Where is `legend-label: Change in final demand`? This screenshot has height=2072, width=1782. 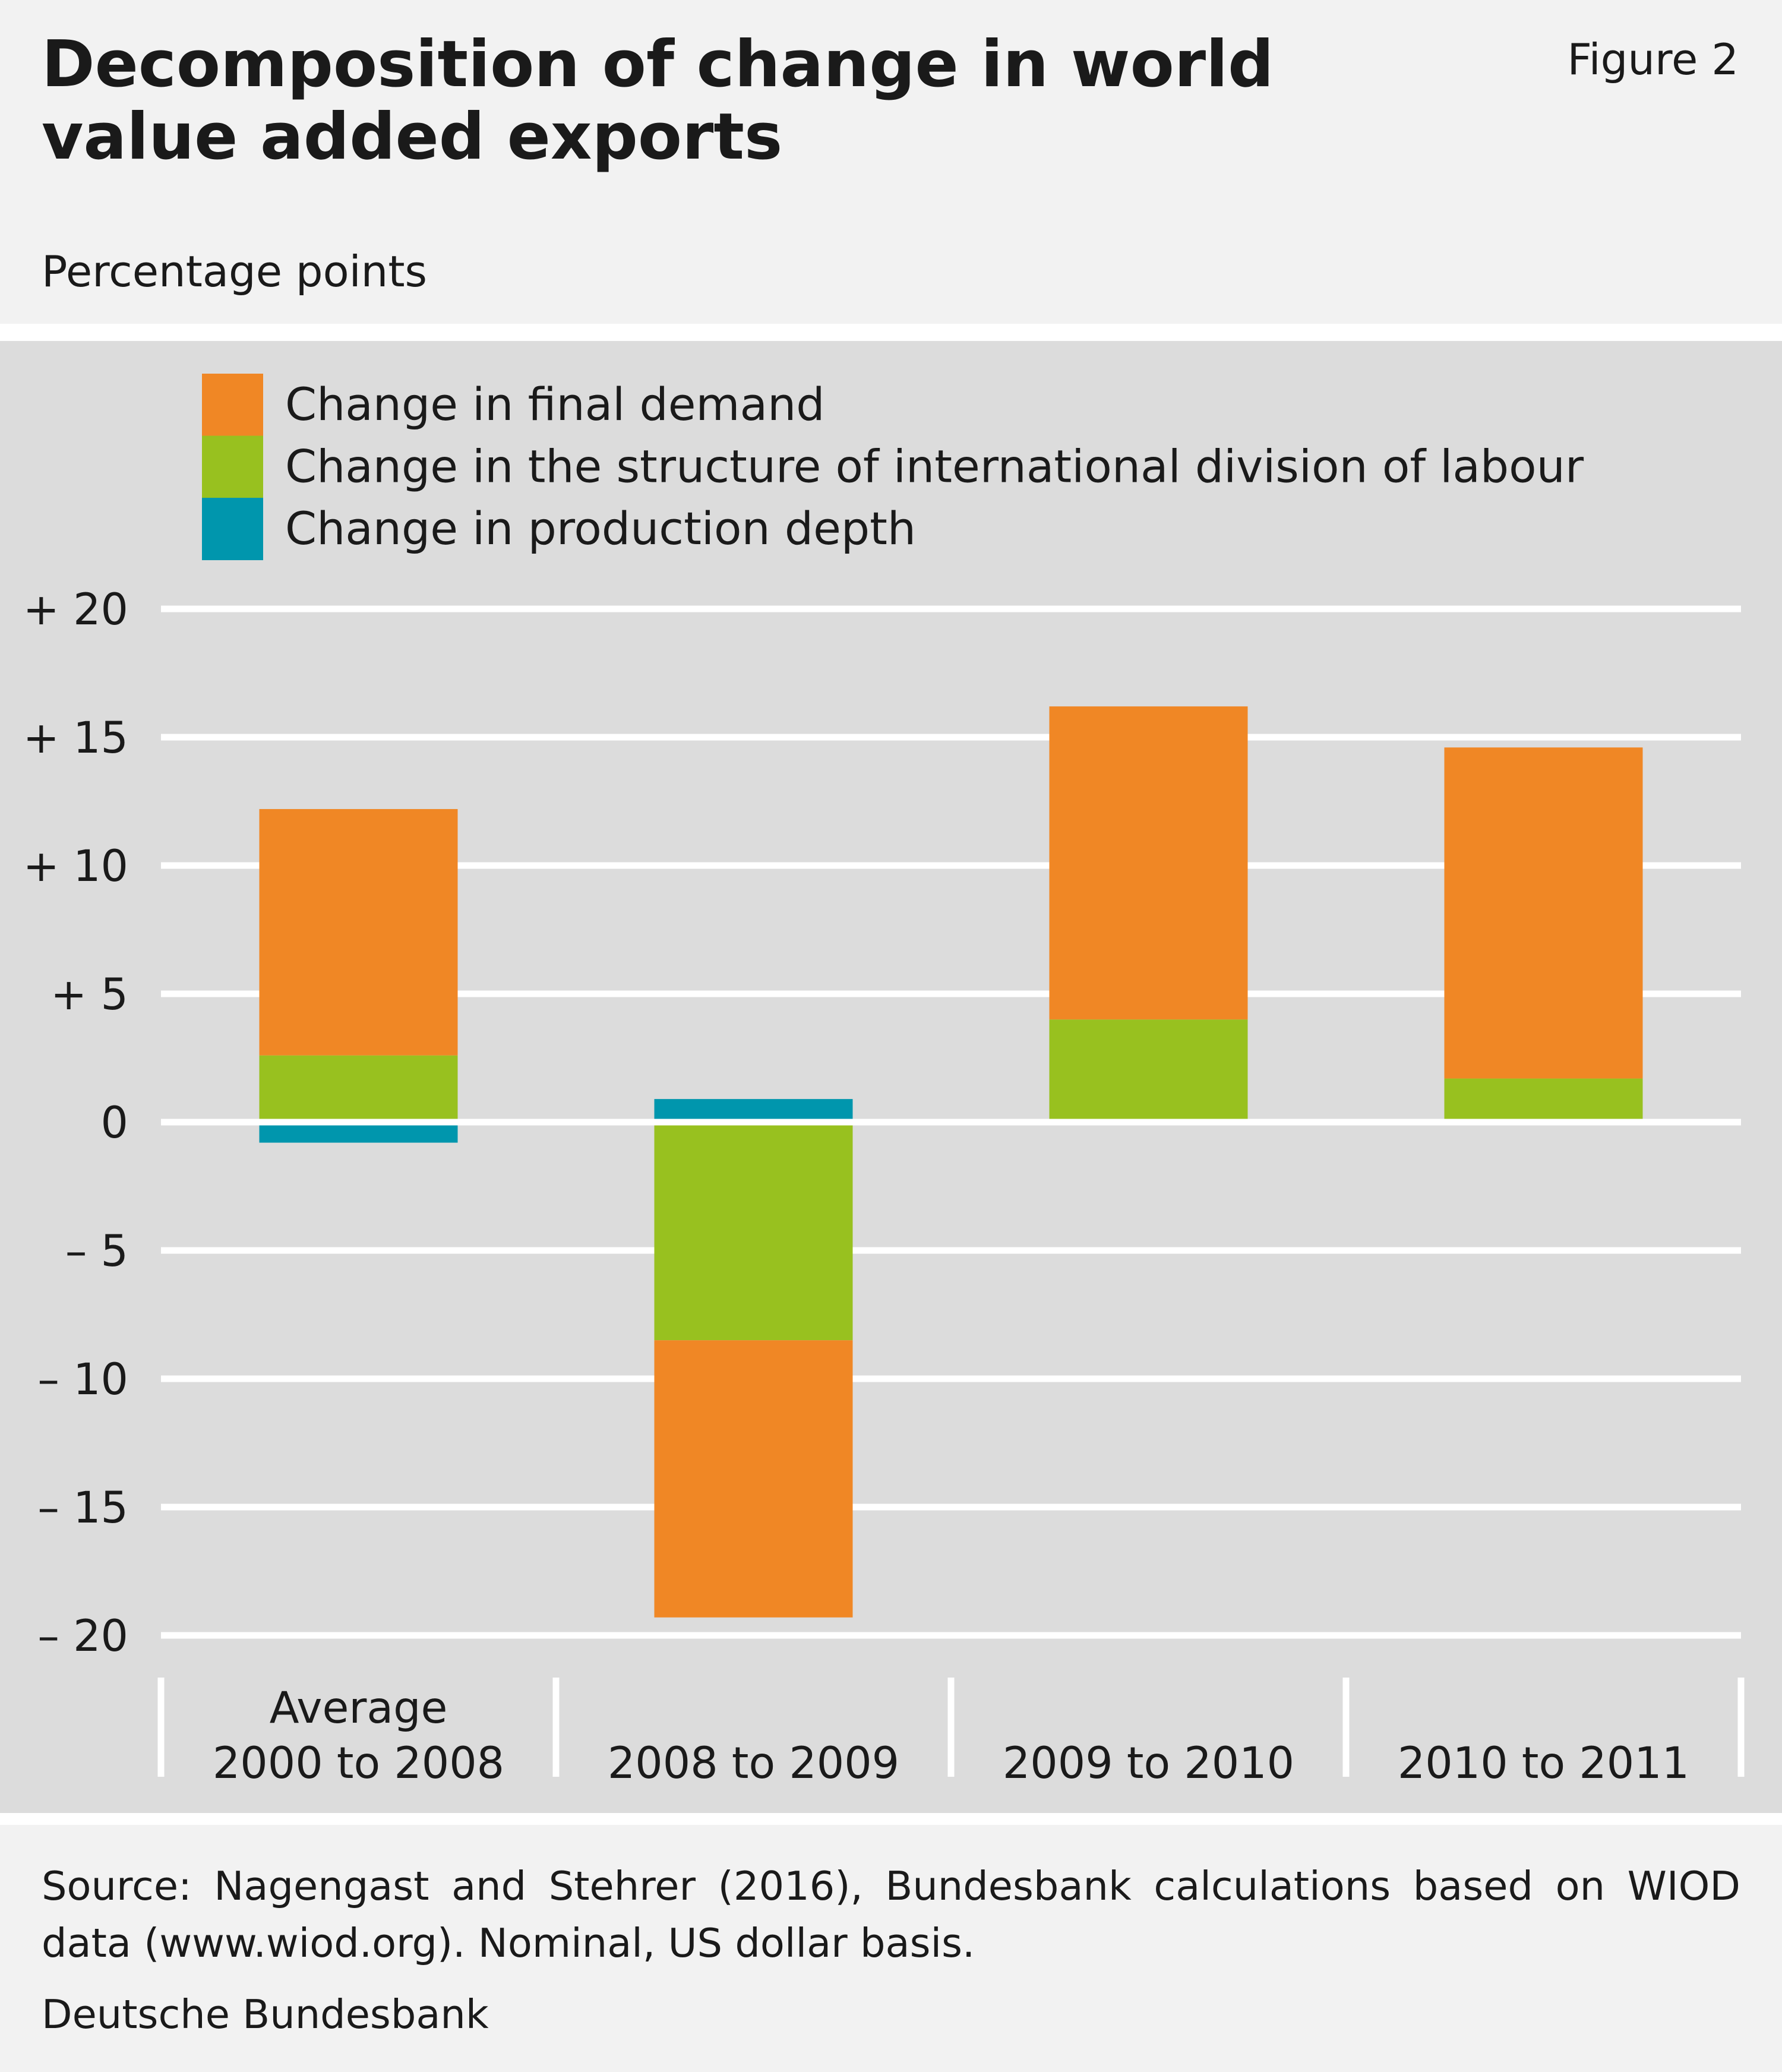
legend-label: Change in final demand is located at coordinates (554, 404).